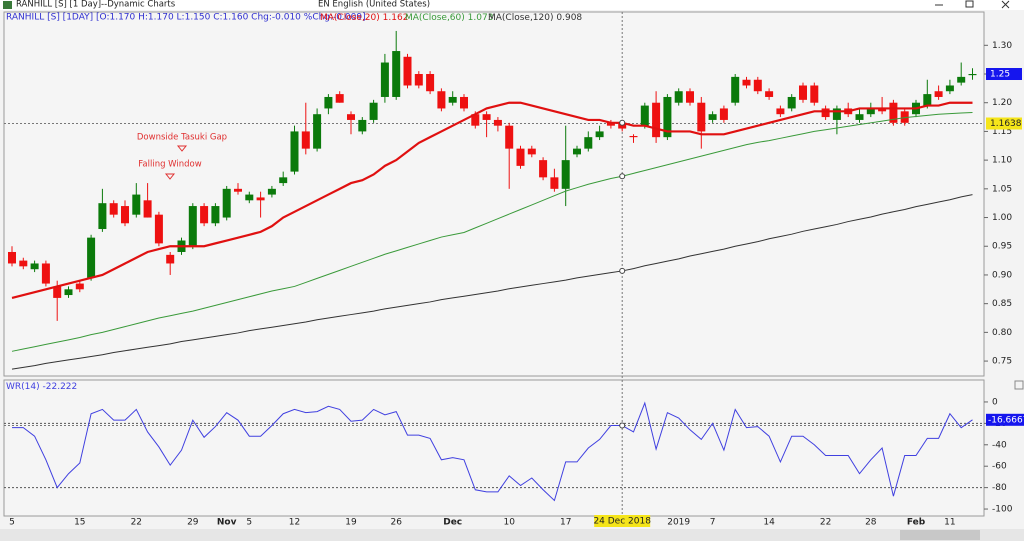  I want to click on crosshair-price-label: 1.1638, so click(1006, 124).